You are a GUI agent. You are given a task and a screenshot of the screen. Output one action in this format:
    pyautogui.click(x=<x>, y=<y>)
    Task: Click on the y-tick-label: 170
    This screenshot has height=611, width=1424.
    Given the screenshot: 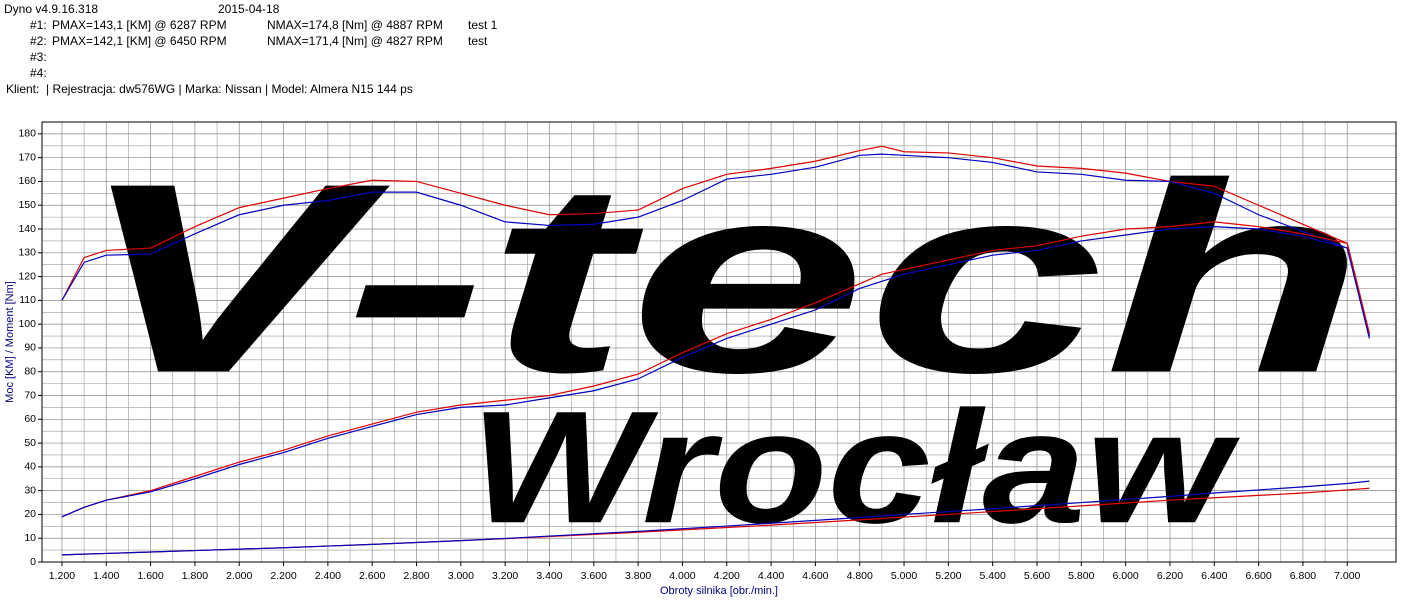 What is the action you would take?
    pyautogui.click(x=27, y=157)
    